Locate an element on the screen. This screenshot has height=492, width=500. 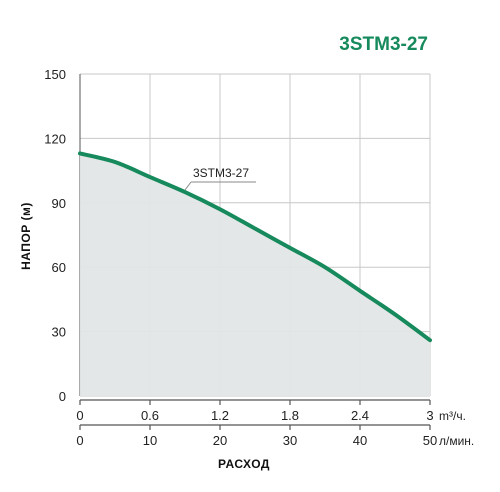
y-axis-title: НАПОР (м) is located at coordinates (26, 236).